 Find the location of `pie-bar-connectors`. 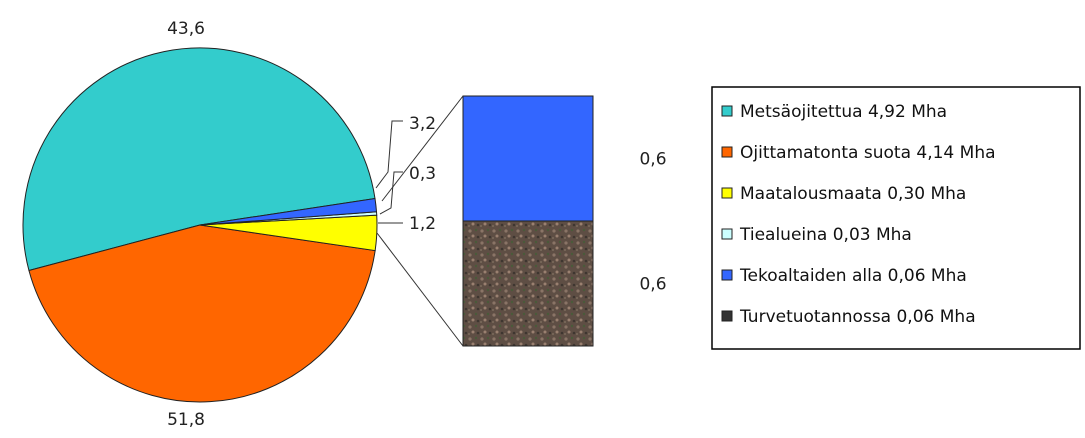

pie-bar-connectors is located at coordinates (420, 221).